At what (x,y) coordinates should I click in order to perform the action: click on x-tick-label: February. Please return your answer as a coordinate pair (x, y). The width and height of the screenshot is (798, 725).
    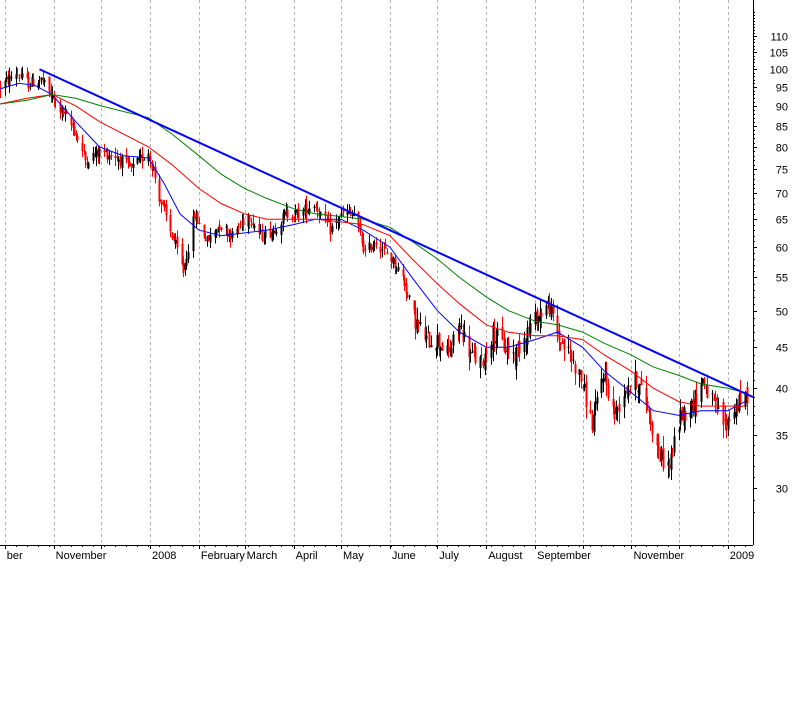
    Looking at the image, I should click on (223, 556).